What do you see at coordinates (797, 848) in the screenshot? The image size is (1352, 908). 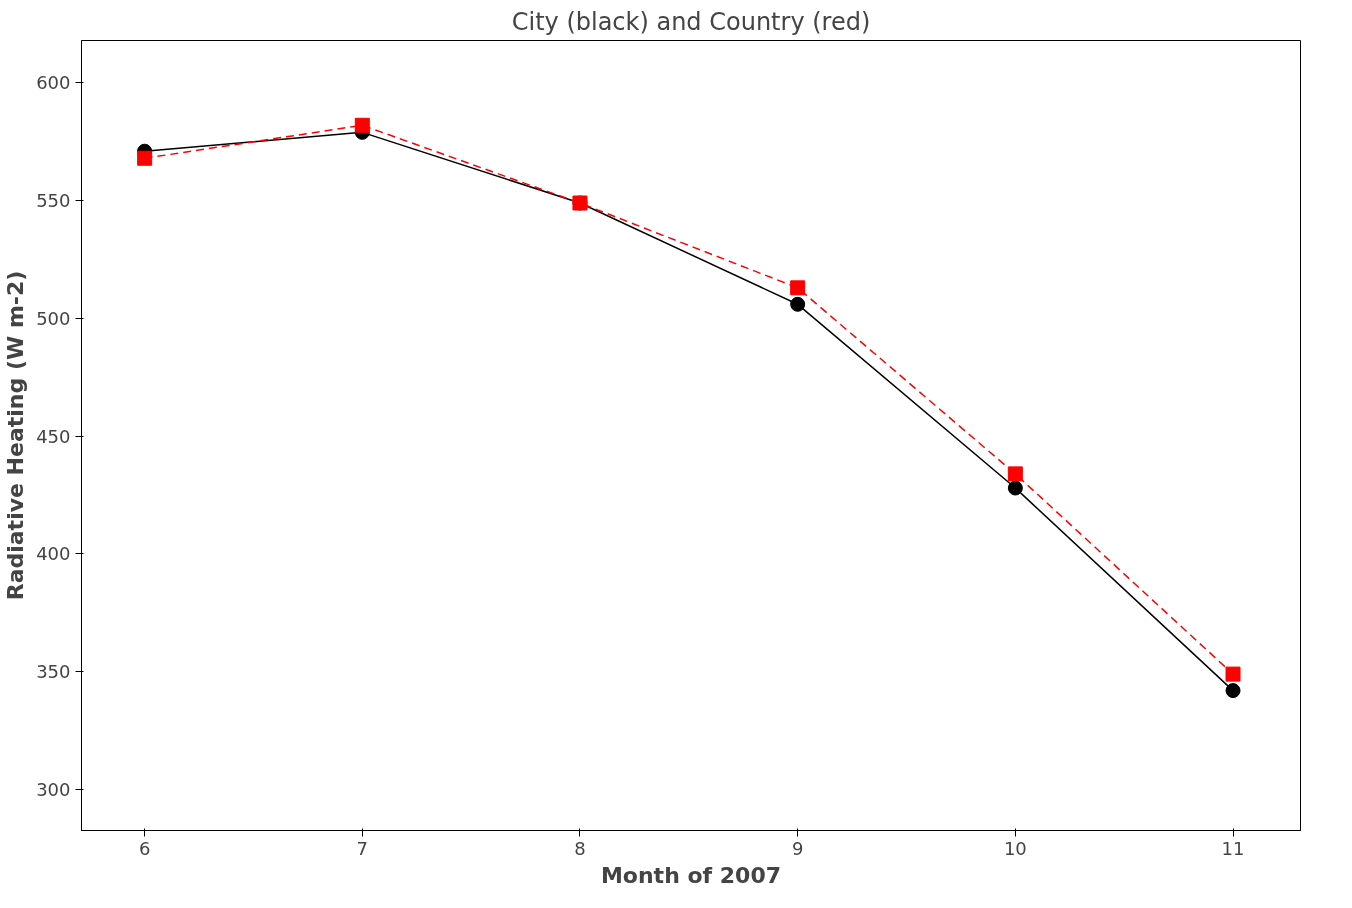 I see `x-tick-label: 9` at bounding box center [797, 848].